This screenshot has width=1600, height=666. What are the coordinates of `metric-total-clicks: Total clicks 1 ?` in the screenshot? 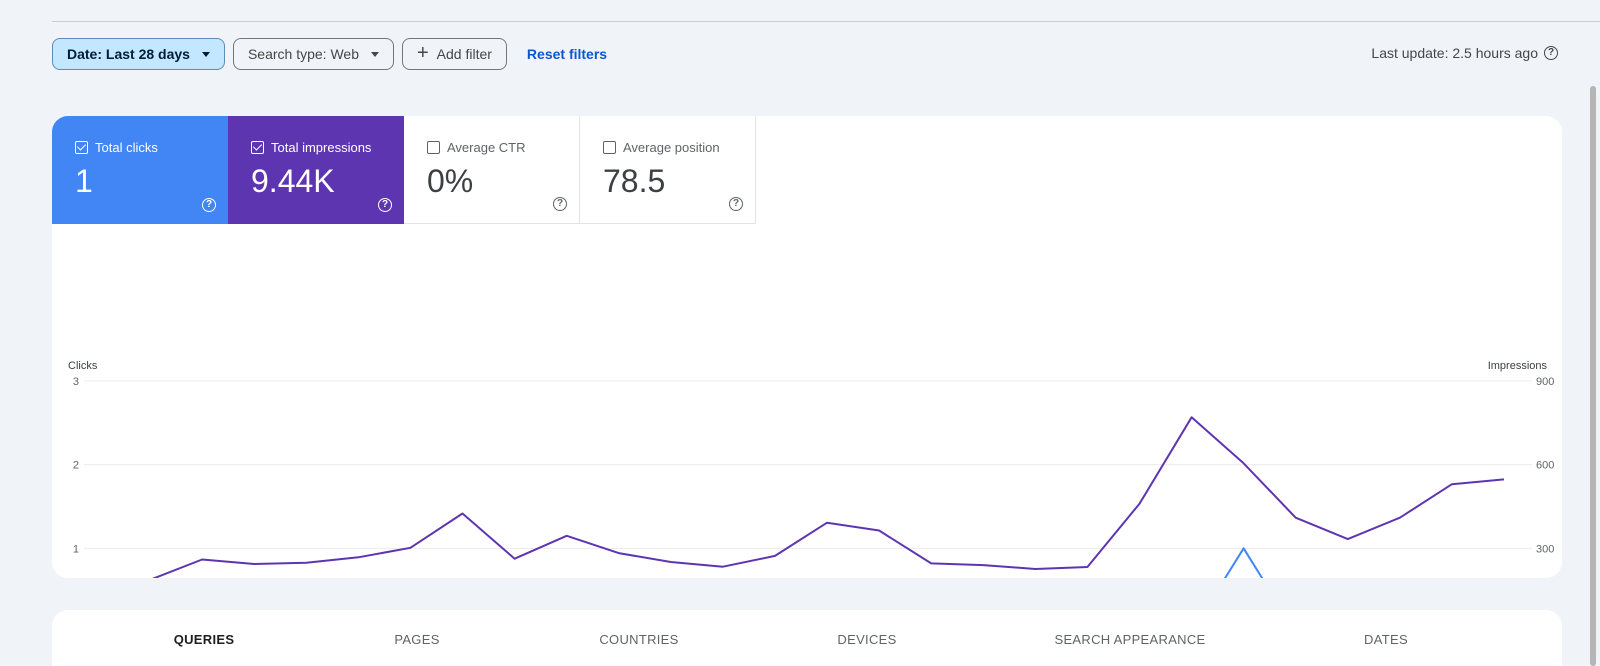 It's located at (140, 170).